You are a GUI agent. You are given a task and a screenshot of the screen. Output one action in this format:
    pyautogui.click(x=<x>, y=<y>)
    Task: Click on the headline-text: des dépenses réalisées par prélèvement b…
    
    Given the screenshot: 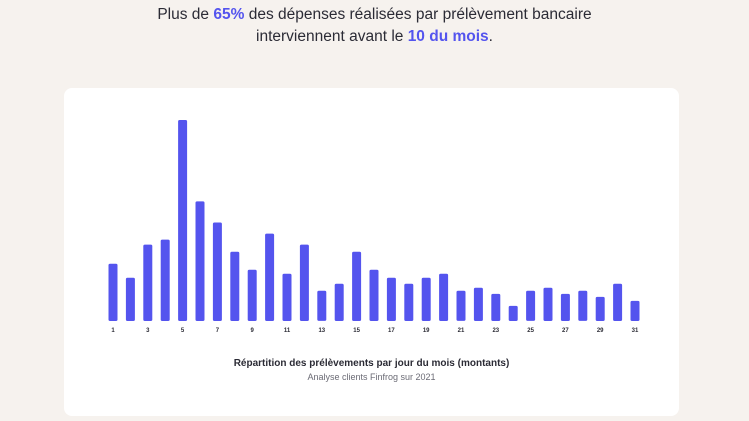 What is the action you would take?
    pyautogui.click(x=418, y=14)
    